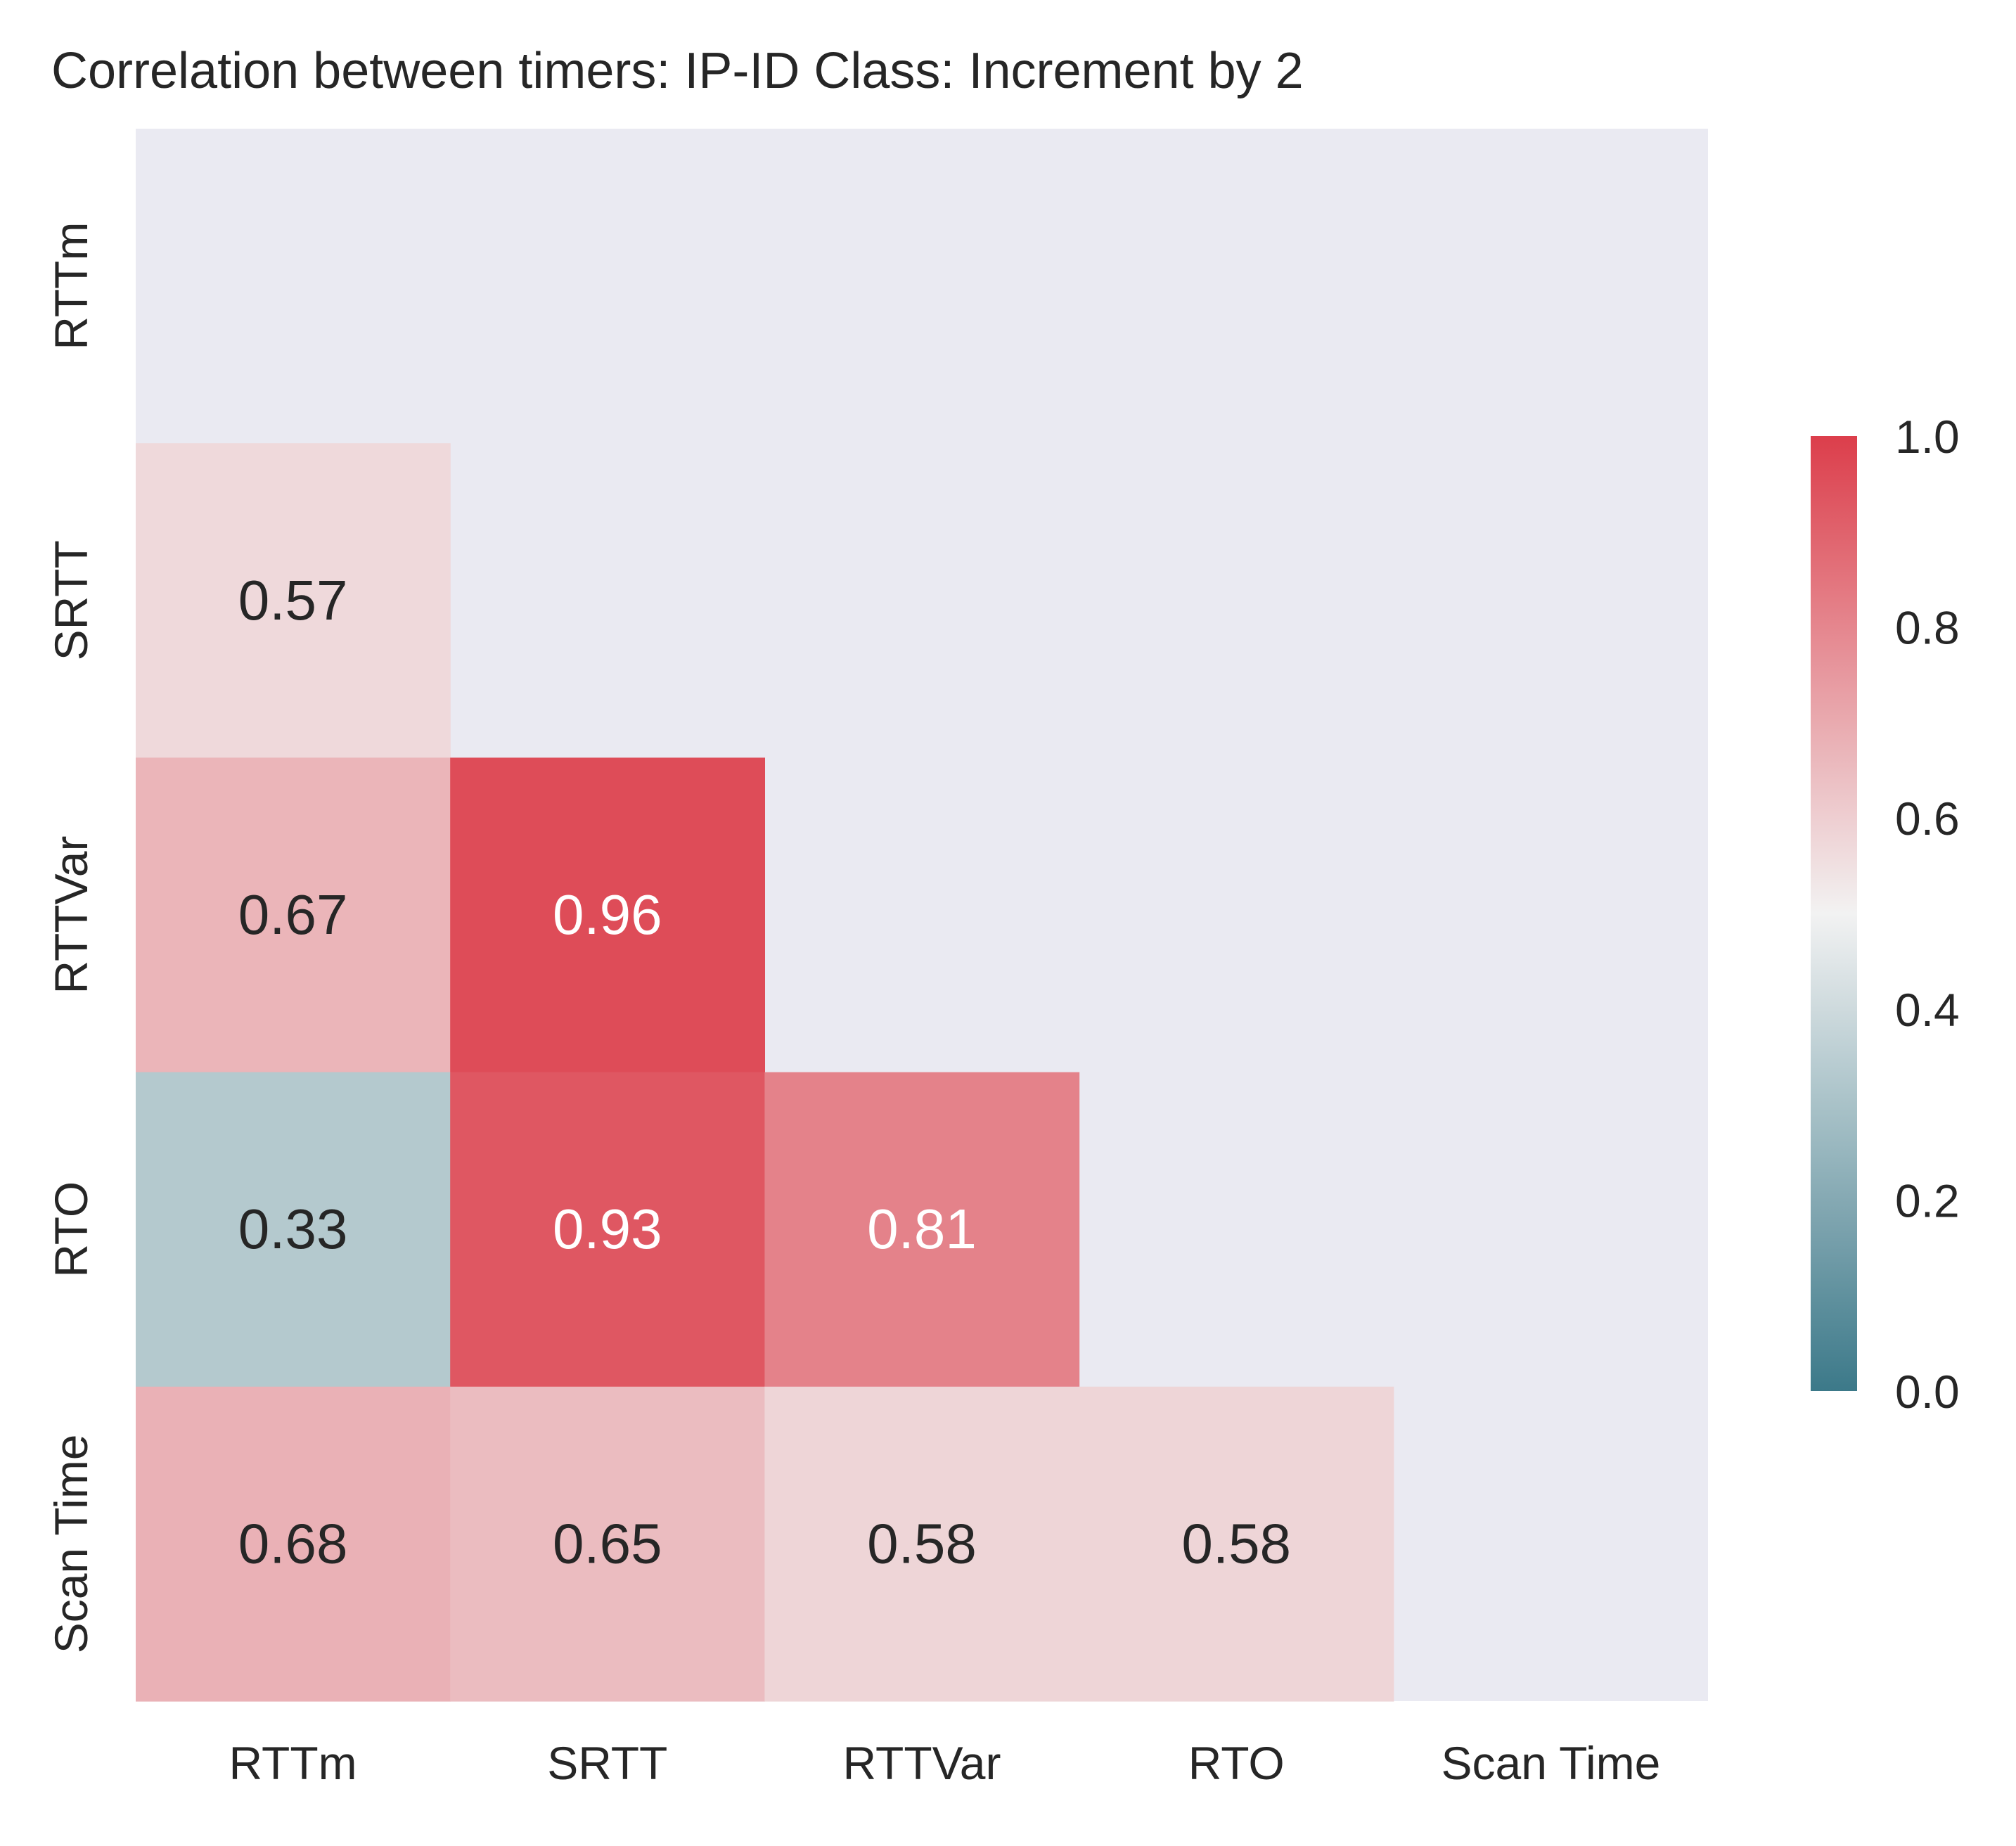  Describe the element at coordinates (1927, 1392) in the screenshot. I see `colorbar-tick-label: 0.0` at that location.